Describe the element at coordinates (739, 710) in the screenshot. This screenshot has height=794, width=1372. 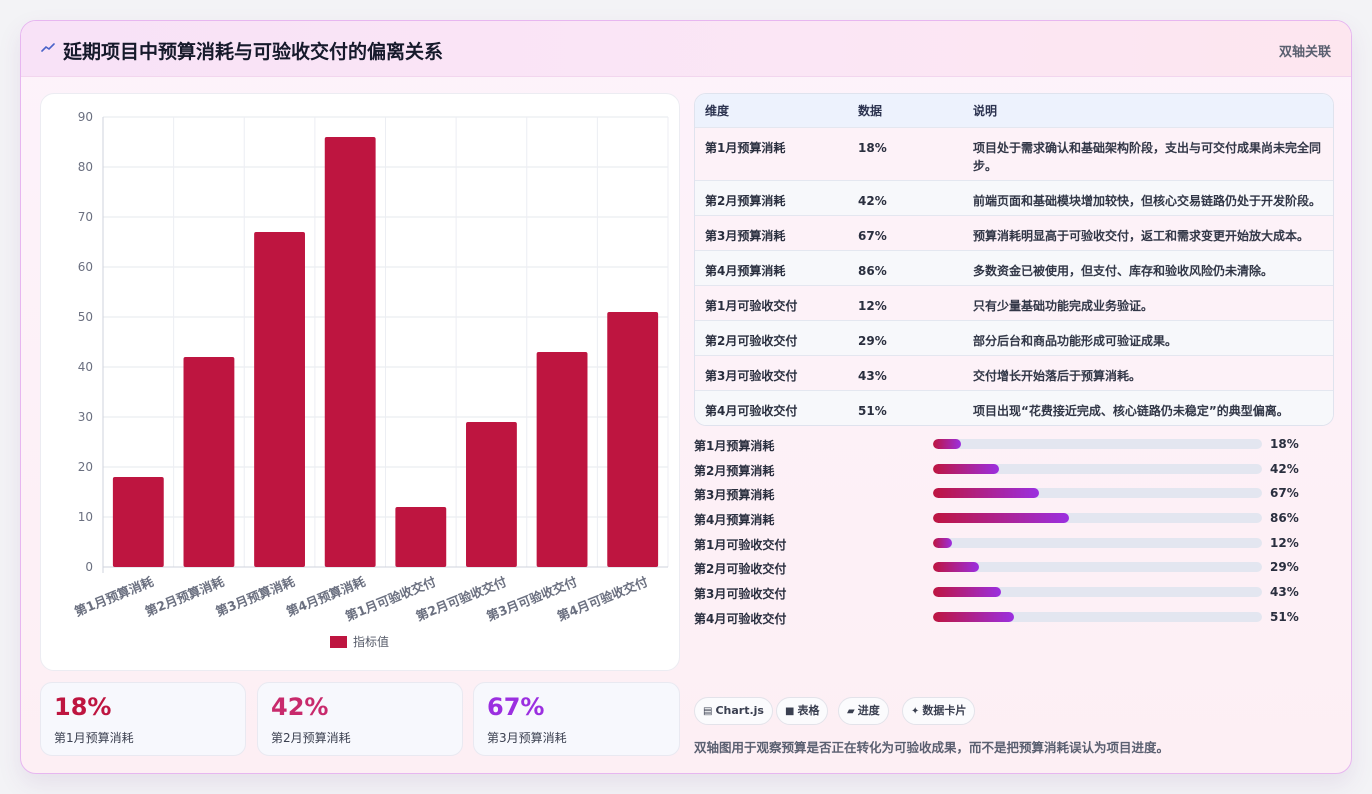
I see `chip-label: Chart.js` at that location.